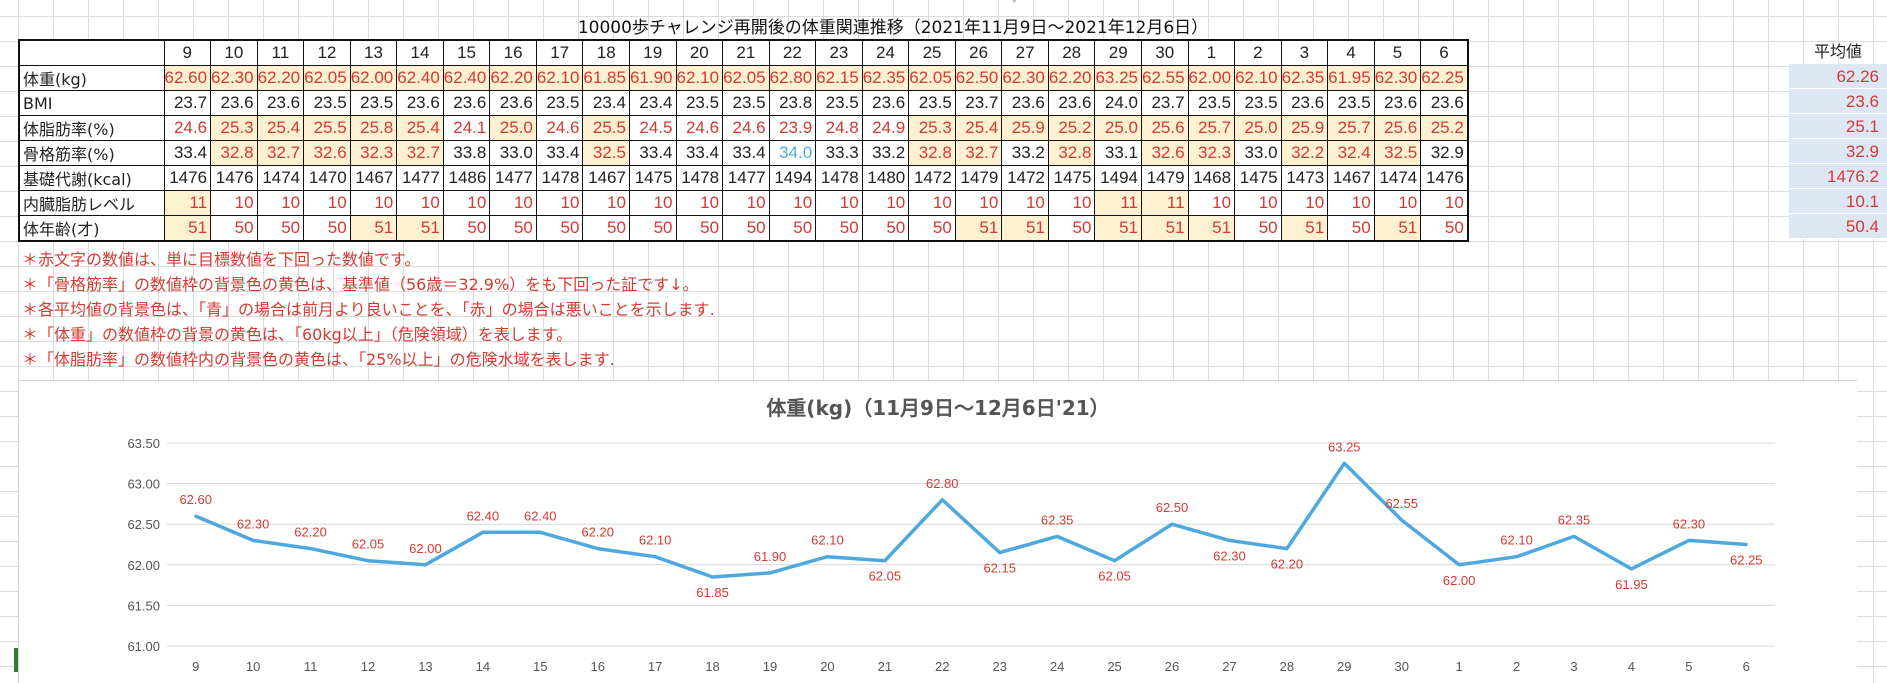 This screenshot has height=683, width=1887. Describe the element at coordinates (91, 178) in the screenshot. I see `row-label: 基礎代謝(kcal)` at that location.